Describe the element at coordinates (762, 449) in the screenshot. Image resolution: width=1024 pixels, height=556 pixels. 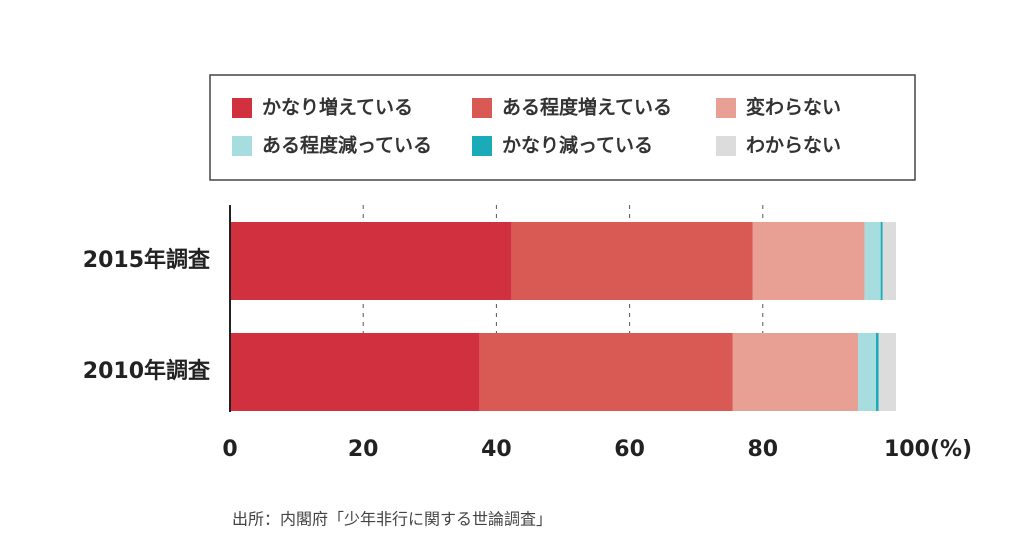
I see `x-tick-label: 80` at that location.